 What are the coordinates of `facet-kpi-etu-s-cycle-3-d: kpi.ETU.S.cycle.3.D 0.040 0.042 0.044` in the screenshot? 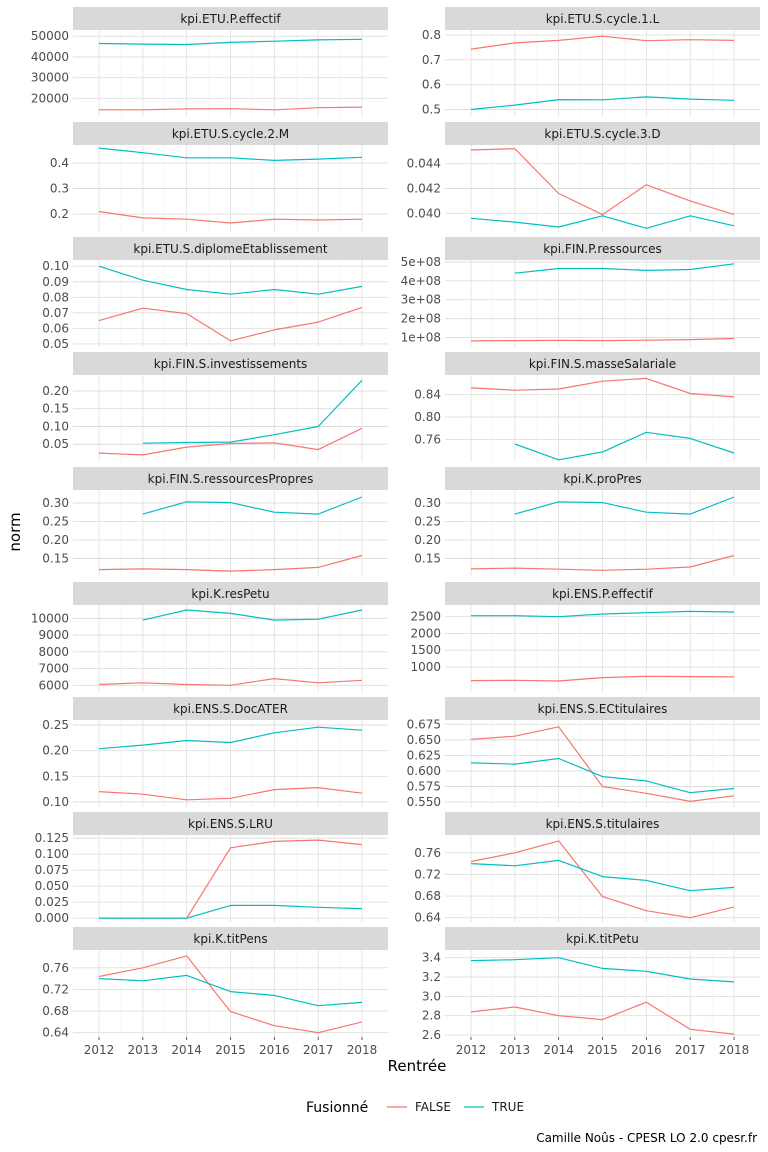 It's located at (583, 177).